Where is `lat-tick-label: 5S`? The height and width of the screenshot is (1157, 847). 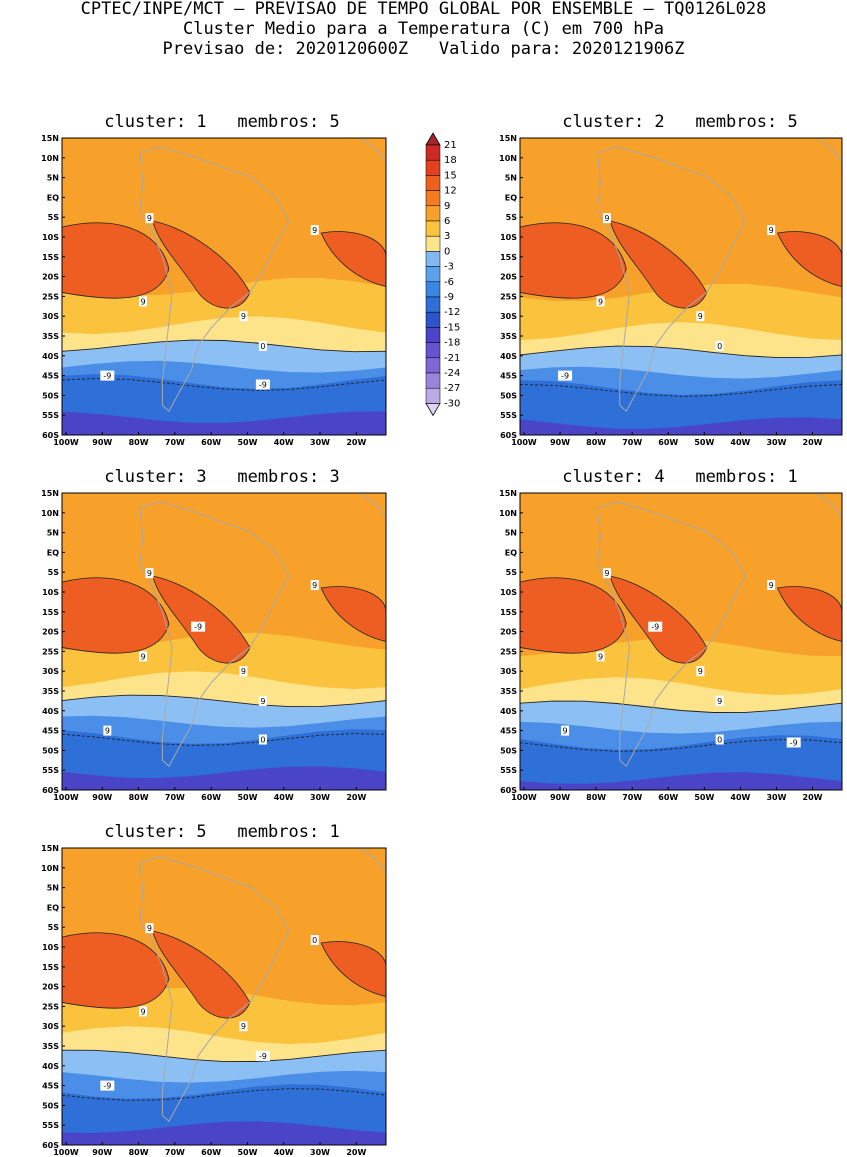 lat-tick-label: 5S is located at coordinates (512, 217).